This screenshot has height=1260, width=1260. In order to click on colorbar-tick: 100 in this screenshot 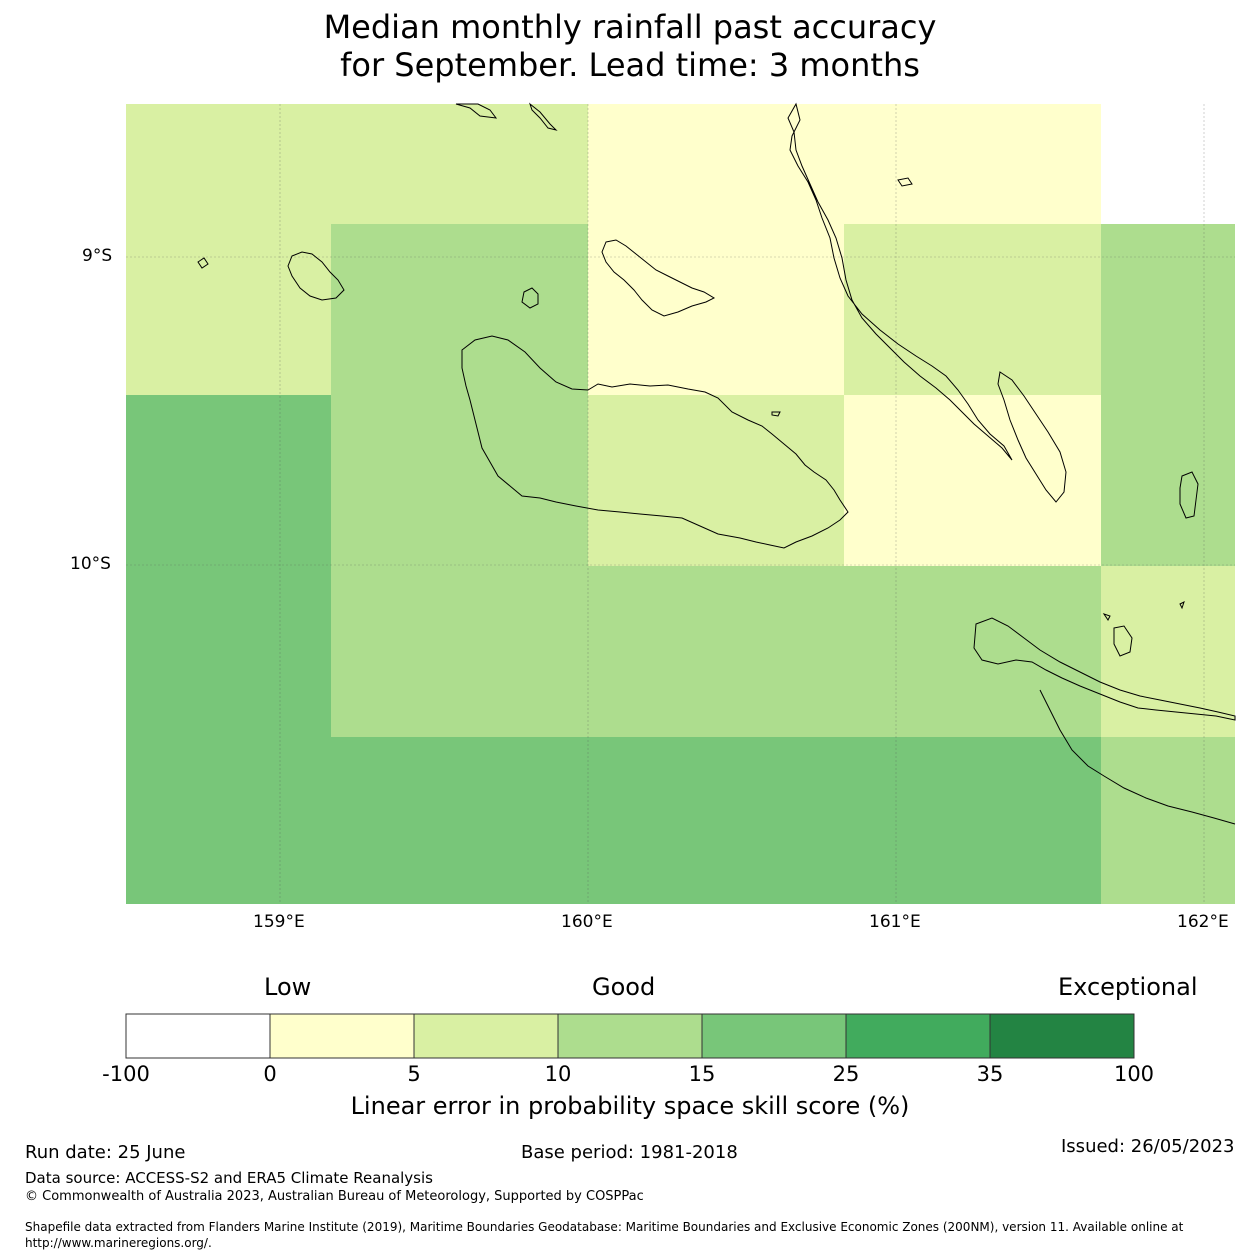, I will do `click(1134, 1074)`.